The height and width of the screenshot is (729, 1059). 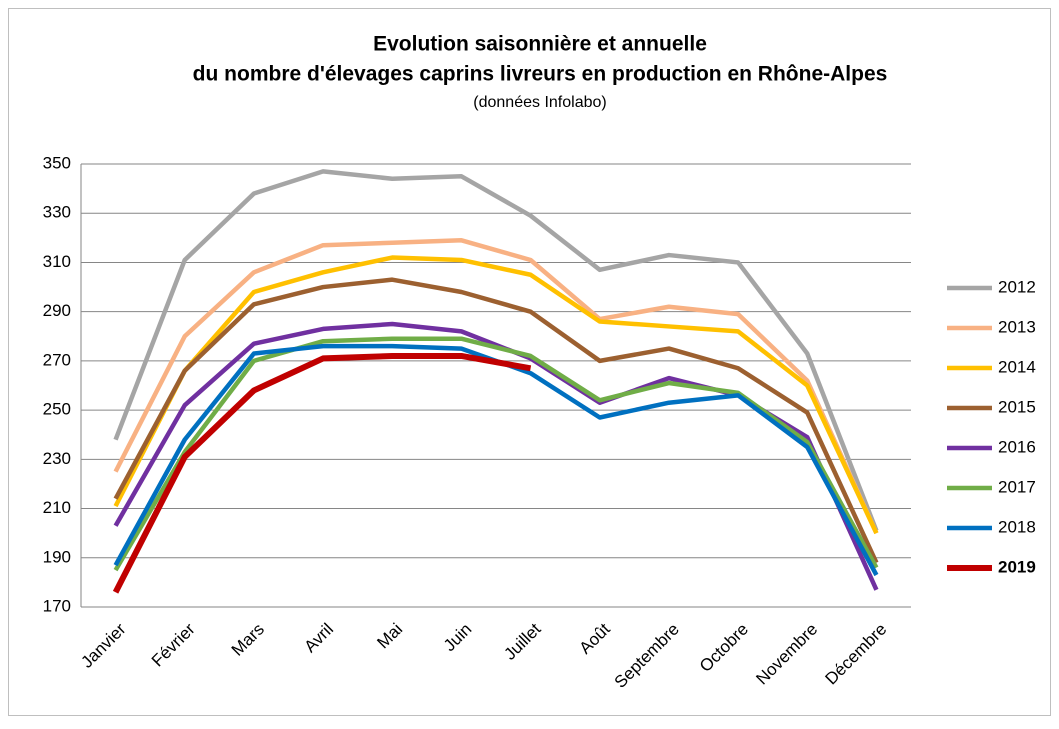 I want to click on legend-label: 2012, so click(x=1017, y=286).